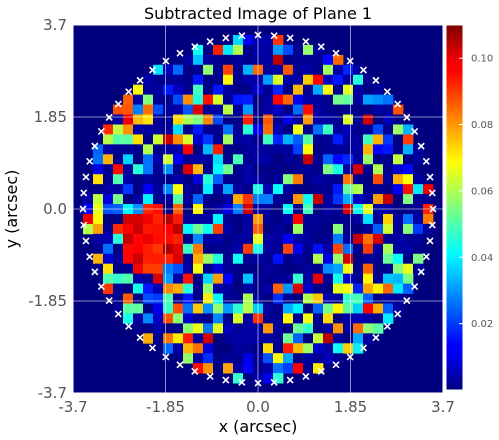 The width and height of the screenshot is (499, 440). I want to click on colorbar-ticks: 0.02 0.04 0.06 0.08 0.10, so click(476, 192).